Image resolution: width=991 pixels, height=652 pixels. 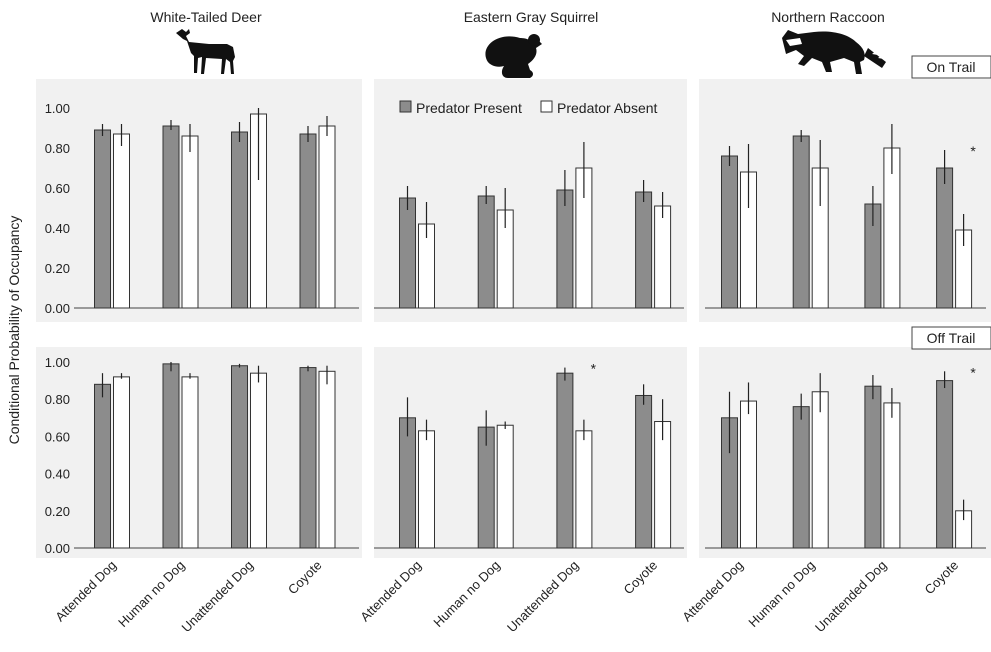 I want to click on on-trail-box: On Trail, so click(x=951, y=67).